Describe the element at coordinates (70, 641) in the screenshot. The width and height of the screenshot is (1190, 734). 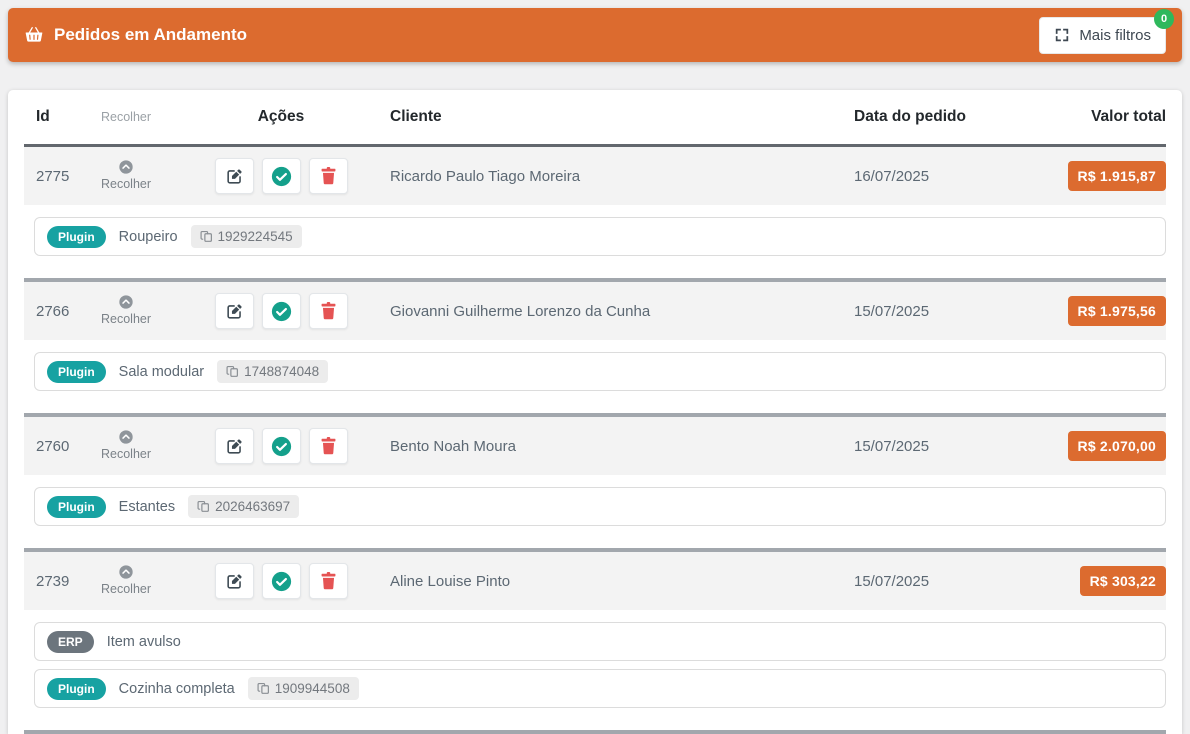
I see `item-source-badge: ERP` at that location.